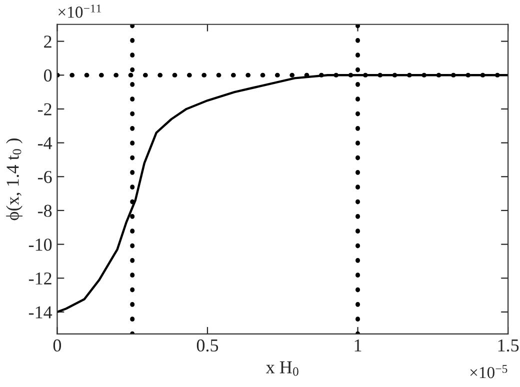 This screenshot has height=387, width=520. What do you see at coordinates (282, 368) in the screenshot?
I see `x-axis-title: x H$_{0}$` at bounding box center [282, 368].